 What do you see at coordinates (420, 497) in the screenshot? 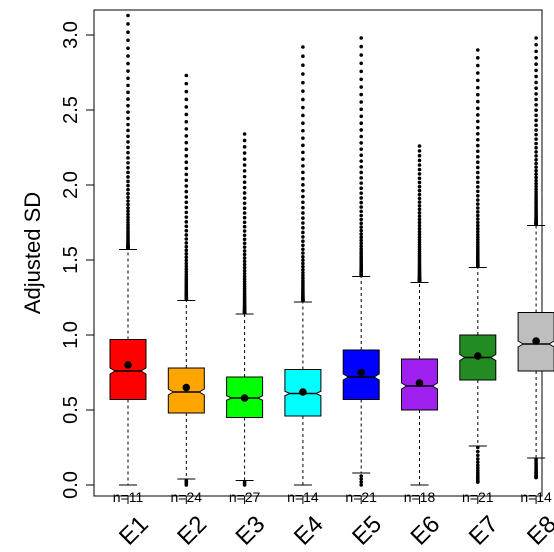
I see `n-count-label: n=18` at bounding box center [420, 497].